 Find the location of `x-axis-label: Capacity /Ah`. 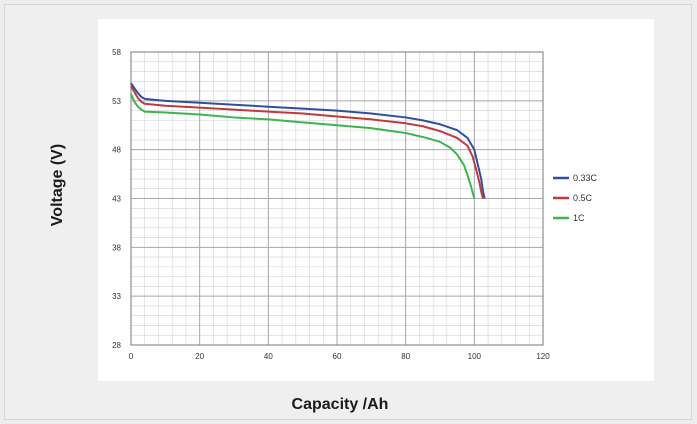

x-axis-label: Capacity /Ah is located at coordinates (340, 404).